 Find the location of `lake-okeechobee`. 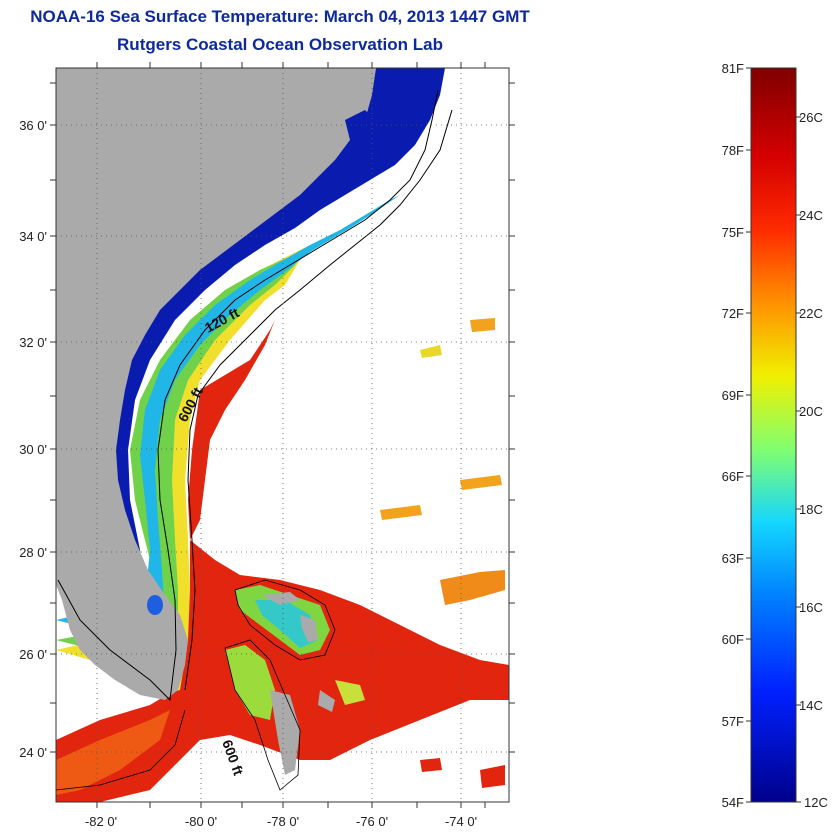

lake-okeechobee is located at coordinates (155, 605).